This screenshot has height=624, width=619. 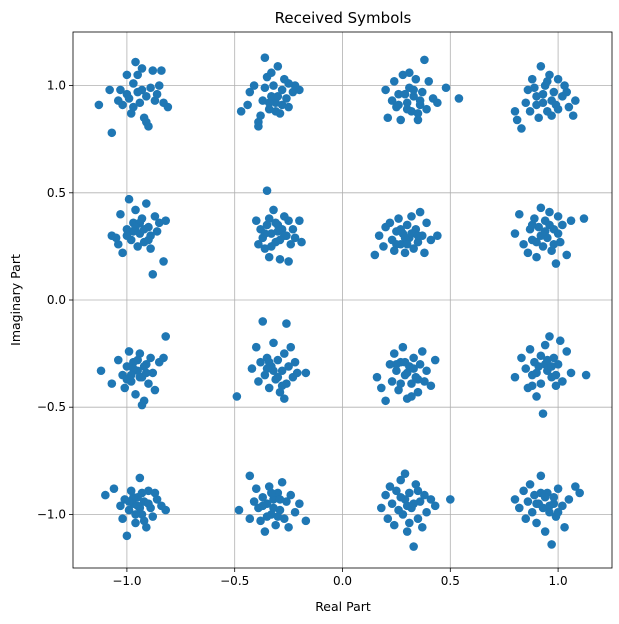 What do you see at coordinates (343, 606) in the screenshot?
I see `x-axis-label: Real Part` at bounding box center [343, 606].